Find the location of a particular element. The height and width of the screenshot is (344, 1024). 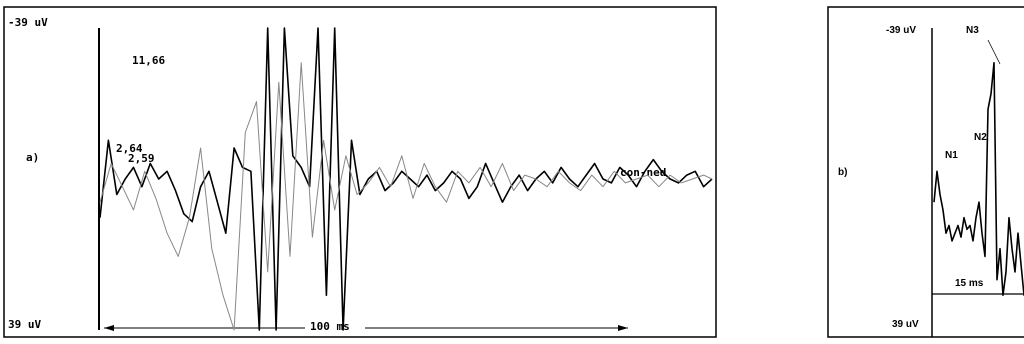

panel-a-series-label: con-ned is located at coordinates (643, 172).